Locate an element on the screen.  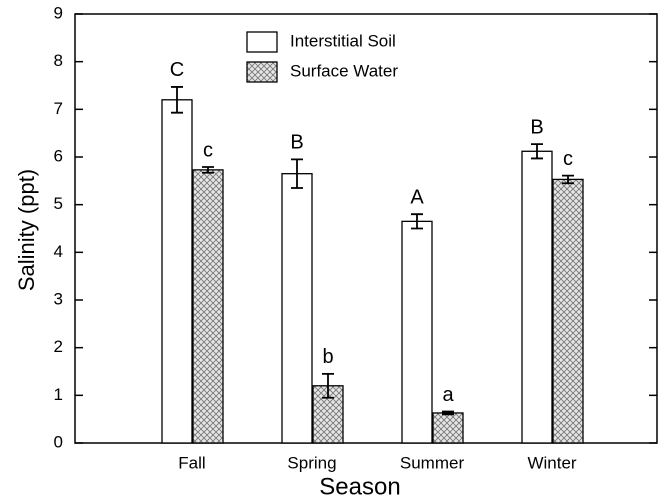
y-axis-label: Salinity (ppt) is located at coordinates (26, 230).